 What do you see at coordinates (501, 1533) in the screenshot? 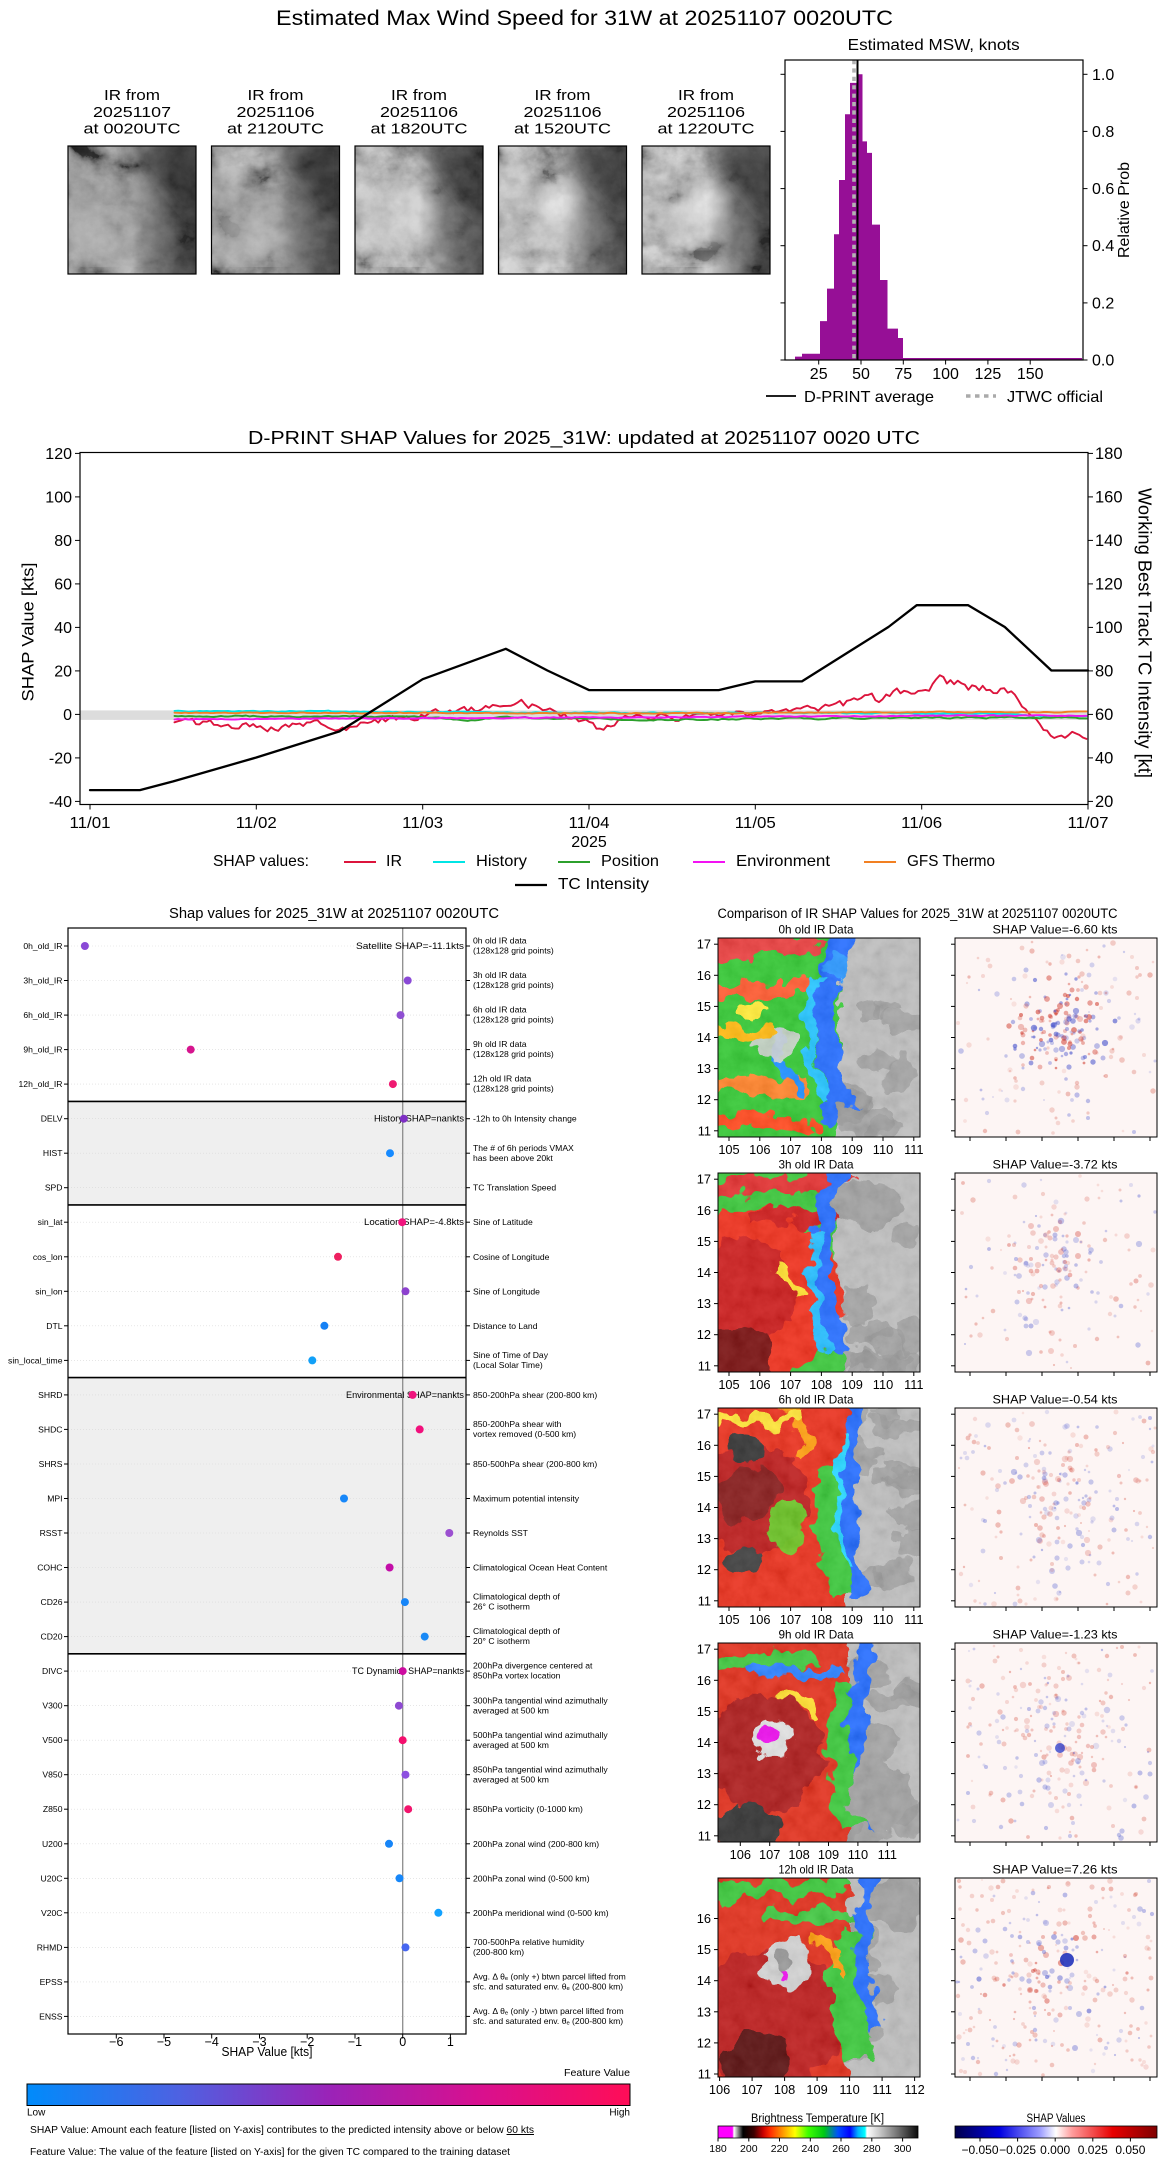
I see `svg-text: Reynolds SST` at bounding box center [501, 1533].